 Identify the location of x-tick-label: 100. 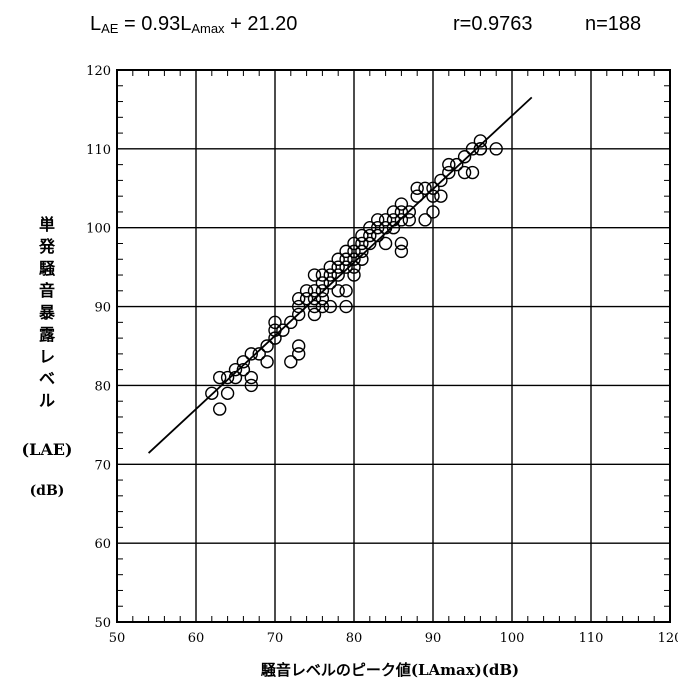
(512, 638).